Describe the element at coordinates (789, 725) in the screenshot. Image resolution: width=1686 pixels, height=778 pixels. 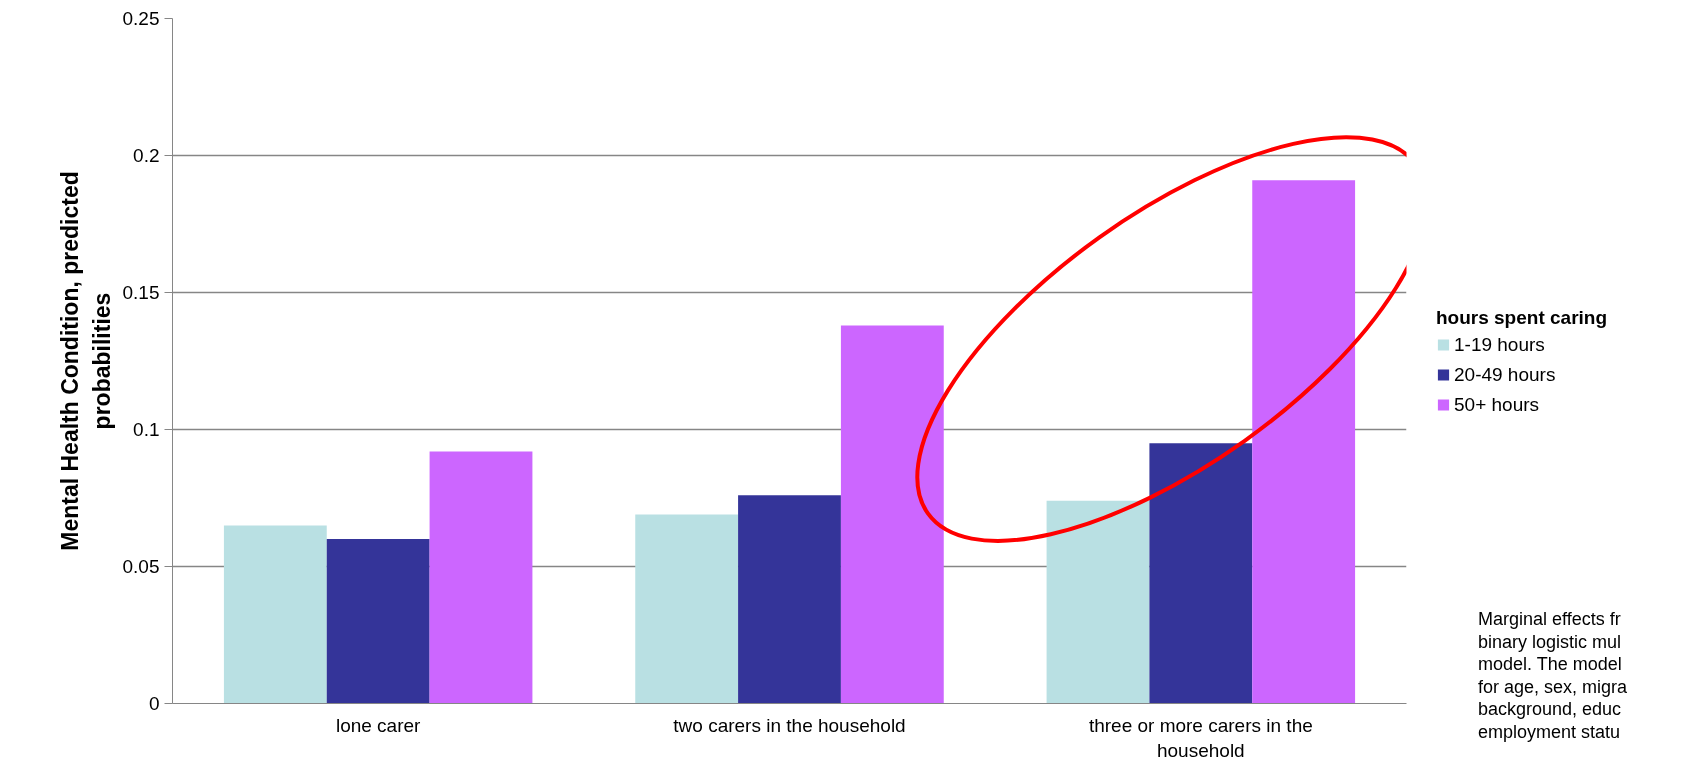
I see `x-tick-label: two carers in the household` at that location.